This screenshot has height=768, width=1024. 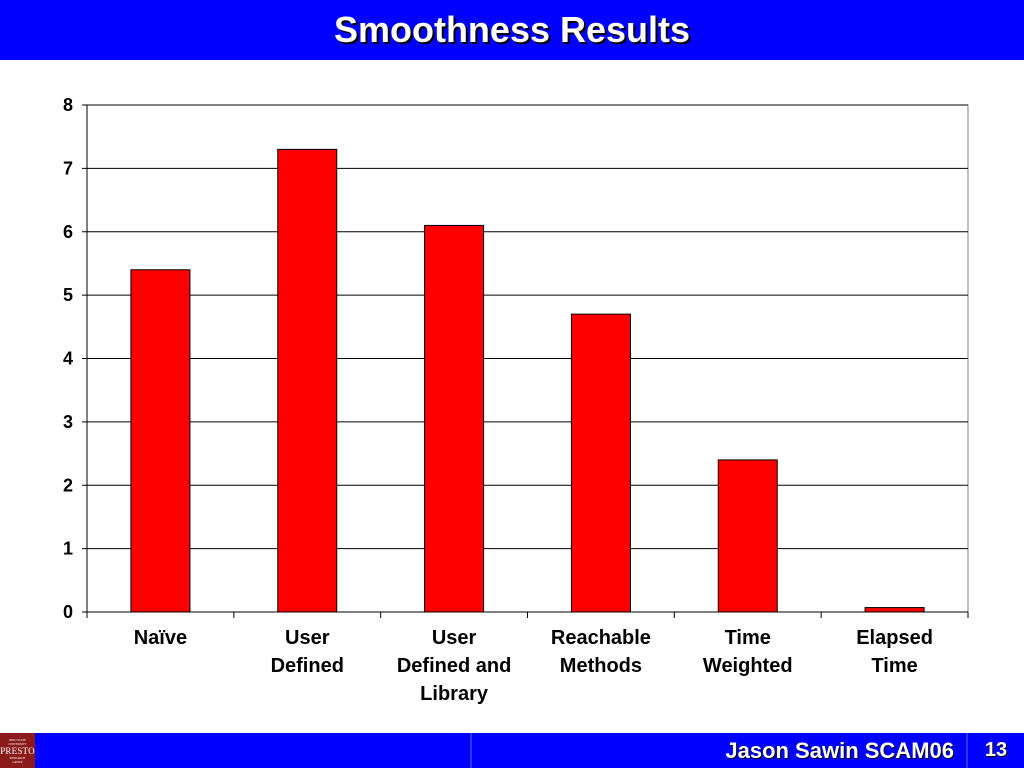 I want to click on x-category-label-line: Elapsed, so click(x=894, y=638).